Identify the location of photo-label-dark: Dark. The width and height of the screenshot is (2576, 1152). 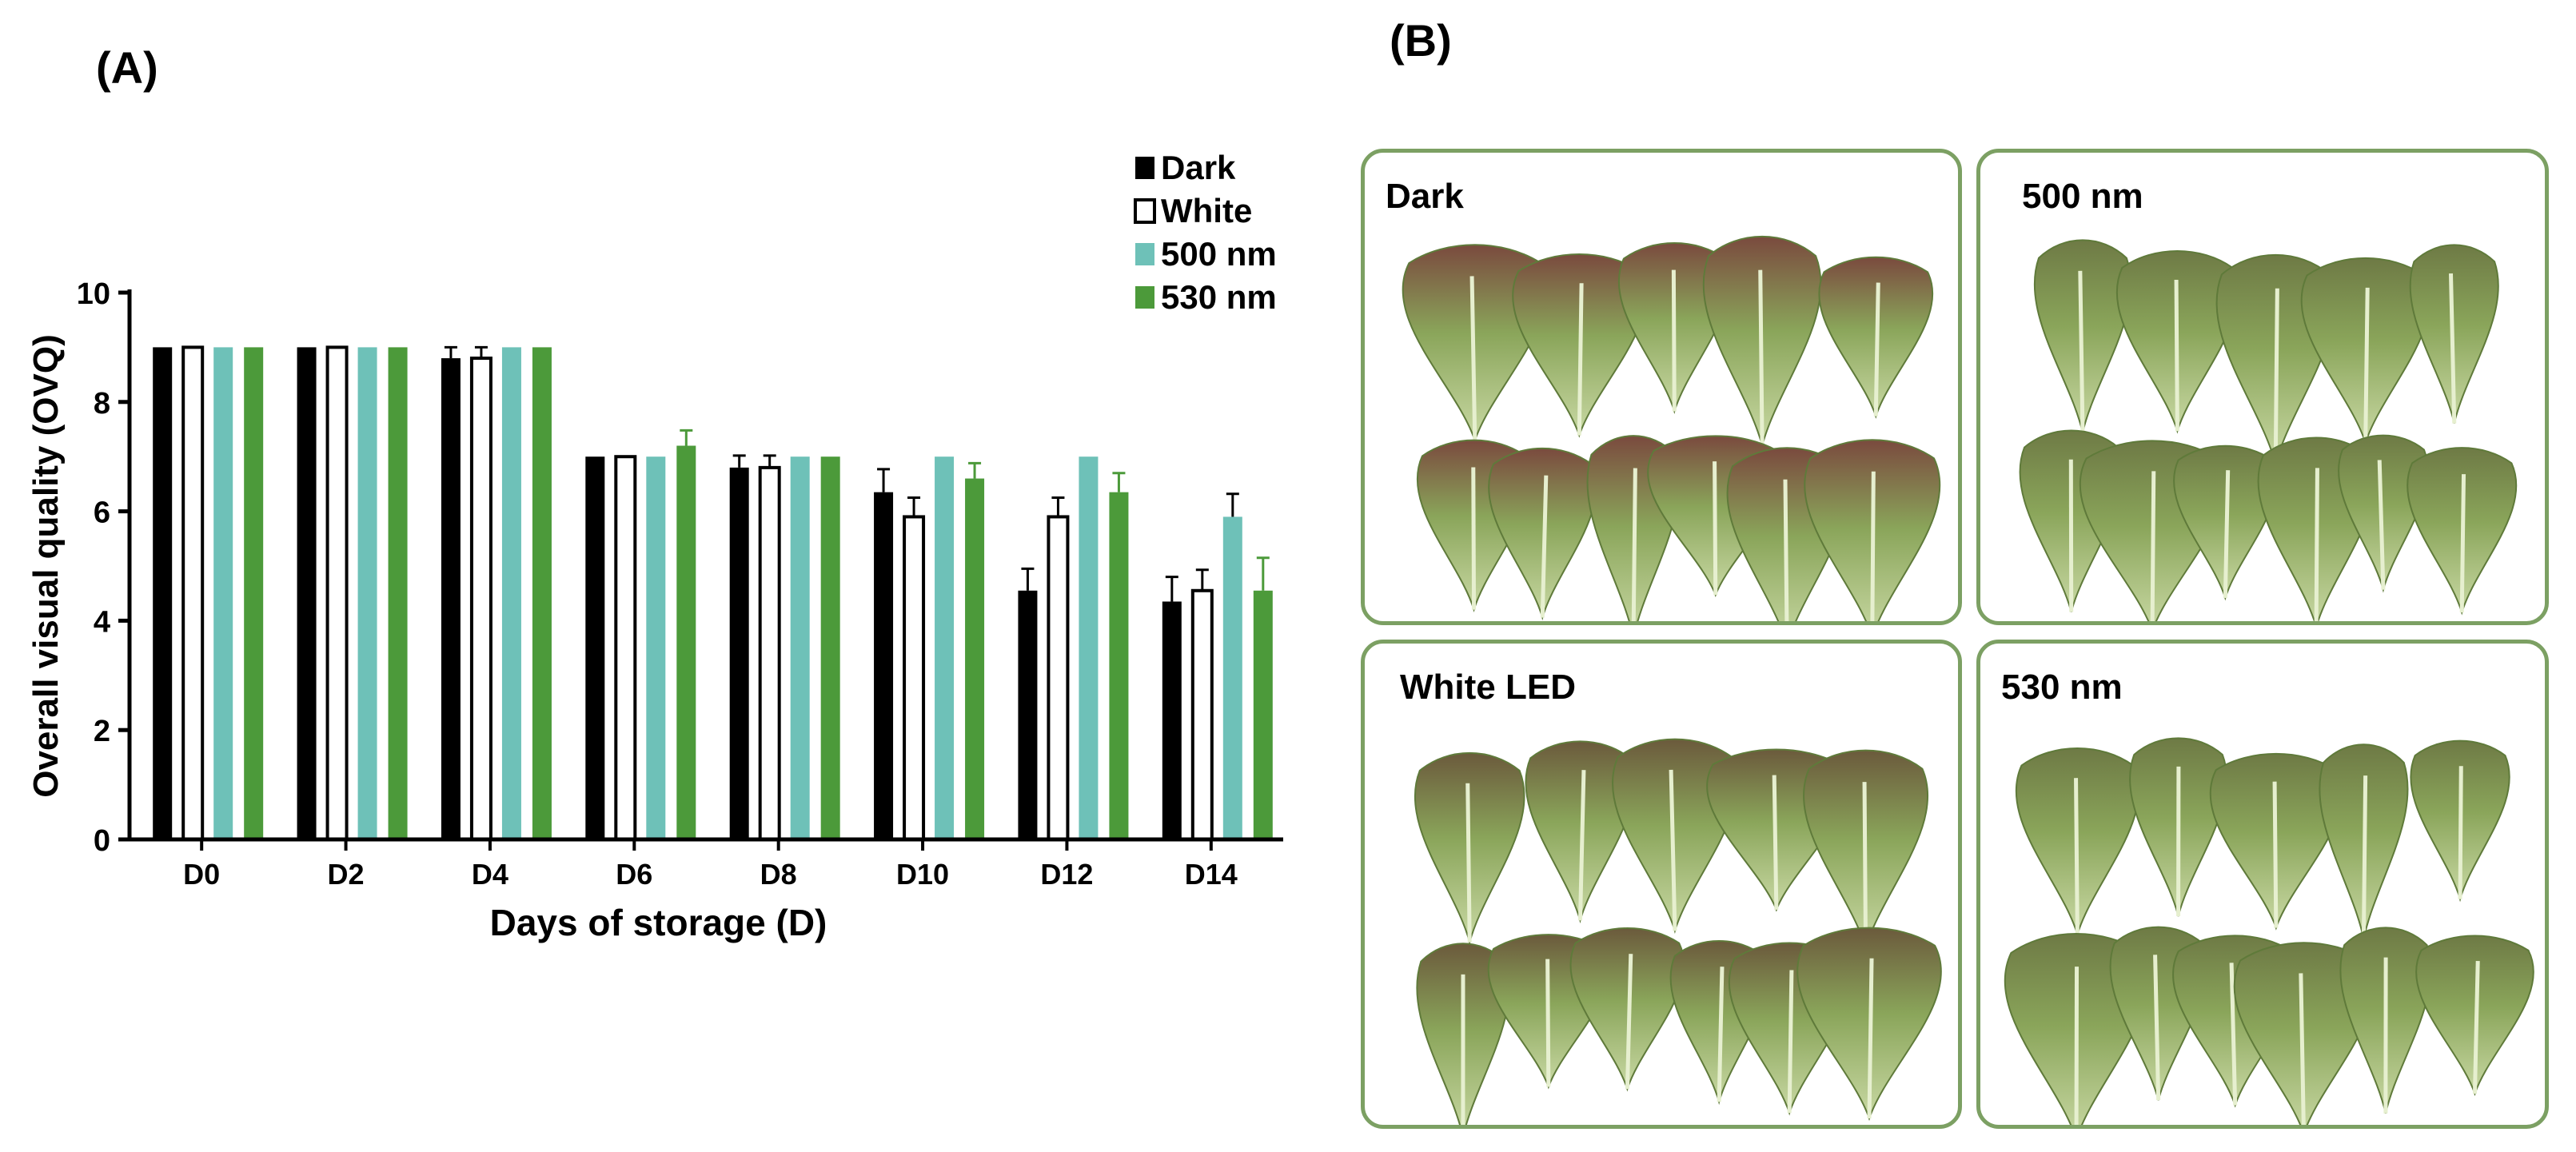
(1425, 196).